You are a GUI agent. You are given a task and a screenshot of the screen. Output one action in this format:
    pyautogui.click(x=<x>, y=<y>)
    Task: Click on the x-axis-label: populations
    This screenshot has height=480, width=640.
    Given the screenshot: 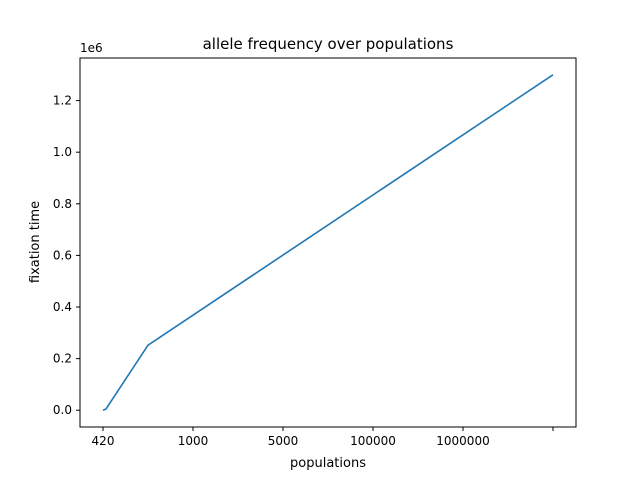 What is the action you would take?
    pyautogui.click(x=328, y=463)
    